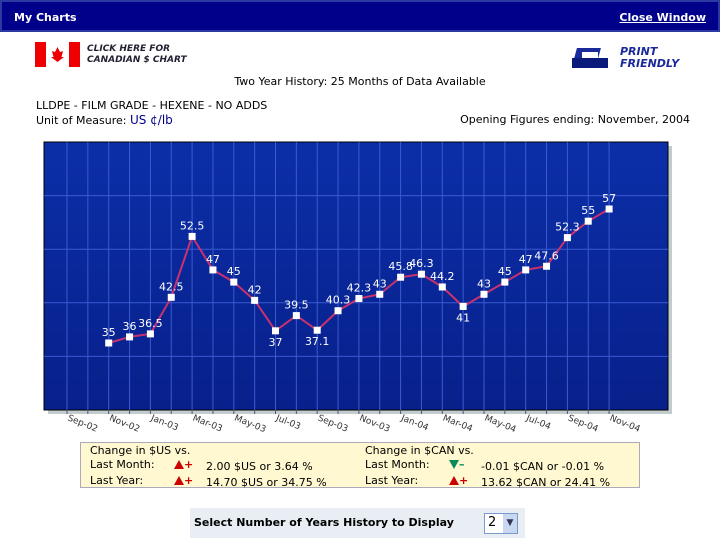 The height and width of the screenshot is (540, 720). What do you see at coordinates (650, 63) in the screenshot?
I see `link-line: FRIENDLY` at bounding box center [650, 63].